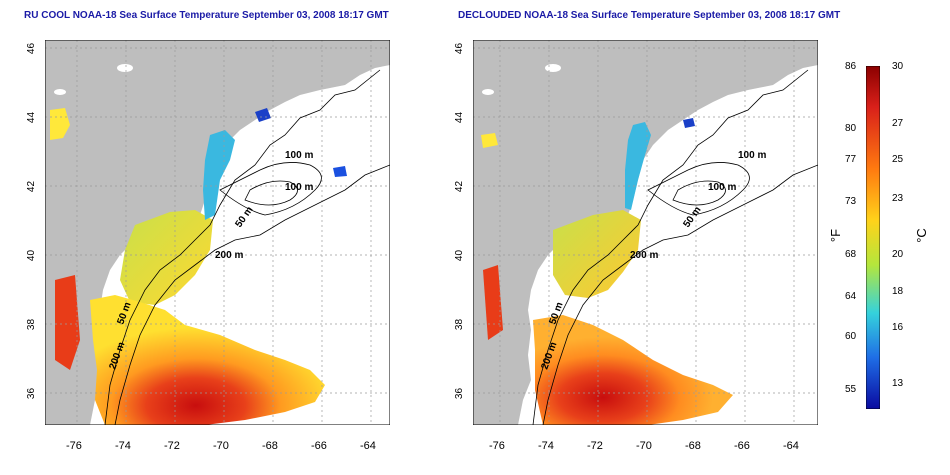 The height and width of the screenshot is (475, 950). Describe the element at coordinates (898, 66) in the screenshot. I see `celsius-tick: 30` at that location.